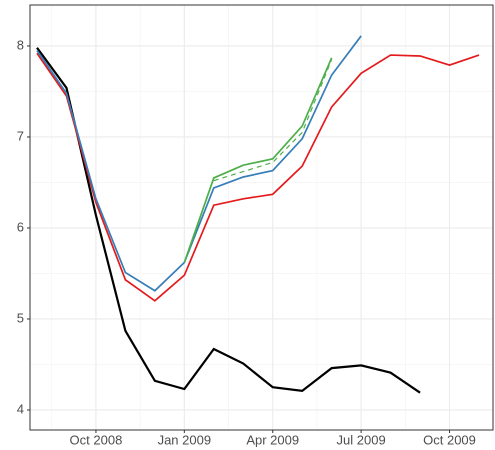 The image size is (495, 450). I want to click on y-tick-label: 4, so click(20, 408).